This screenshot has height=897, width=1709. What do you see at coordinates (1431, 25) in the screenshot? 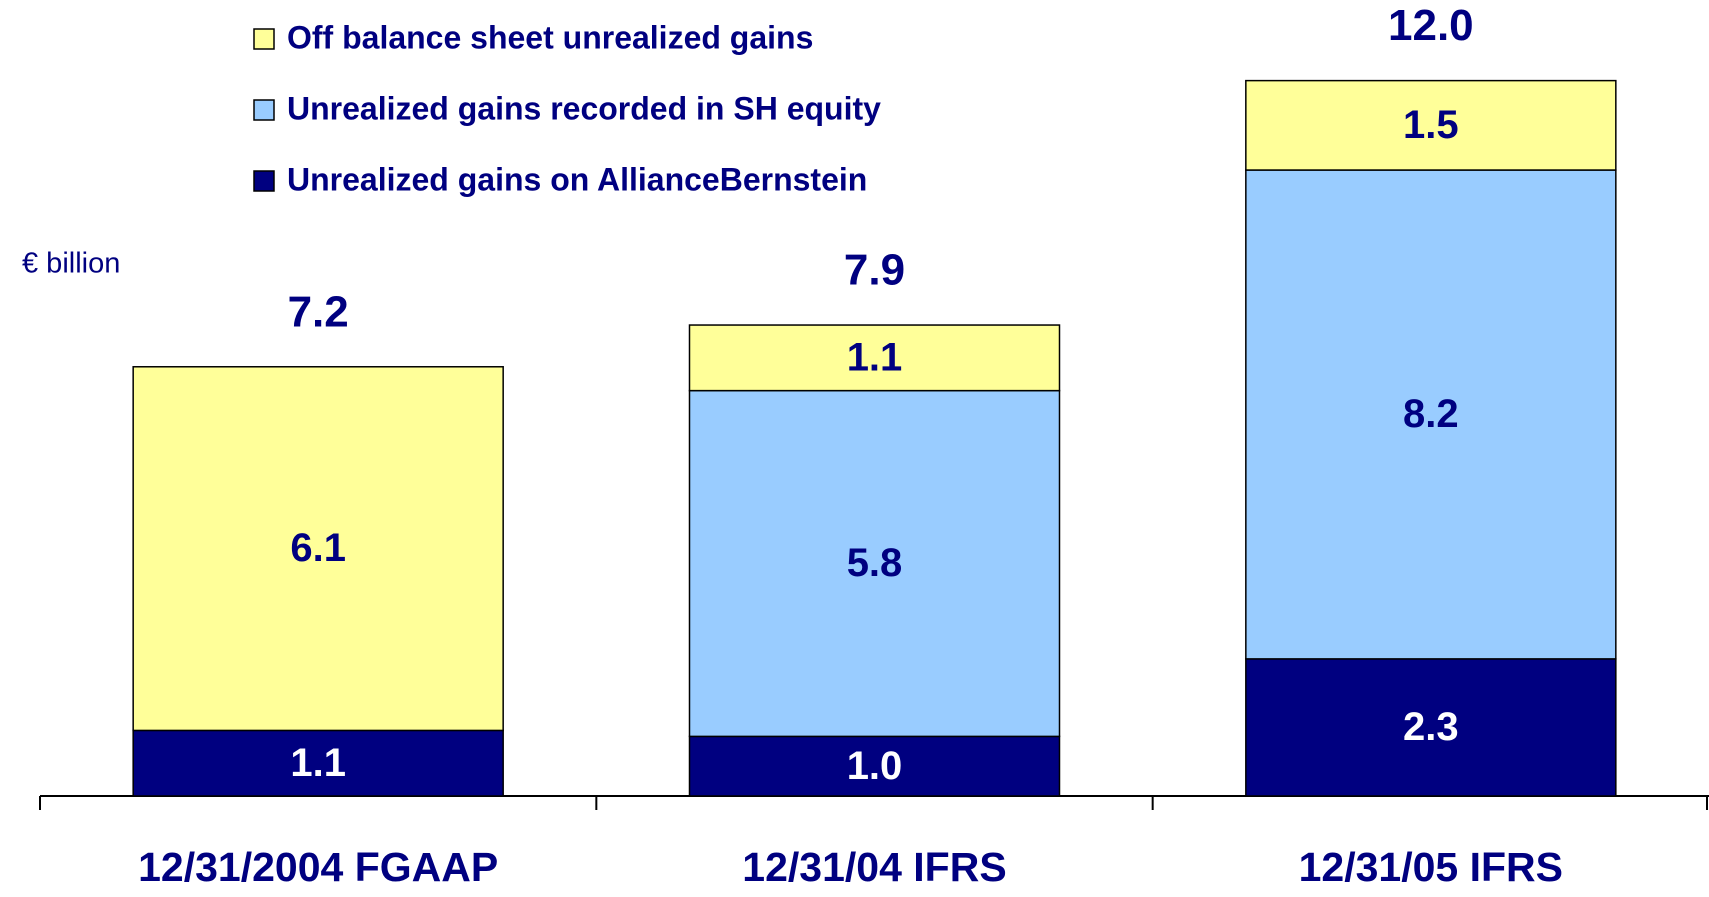
I see `total-label: 12.0` at bounding box center [1431, 25].